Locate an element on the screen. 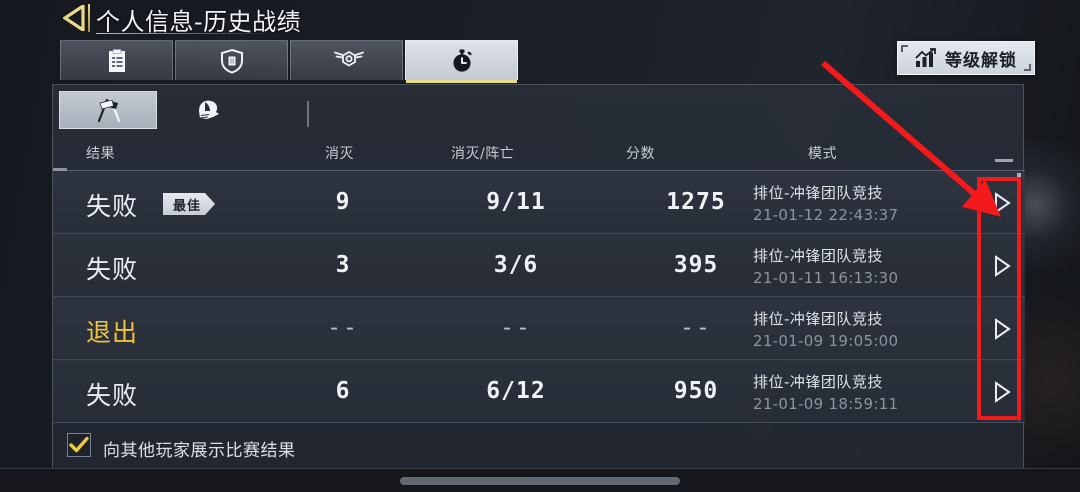 This screenshot has width=1080, height=492. match-result: 退出 is located at coordinates (112, 332).